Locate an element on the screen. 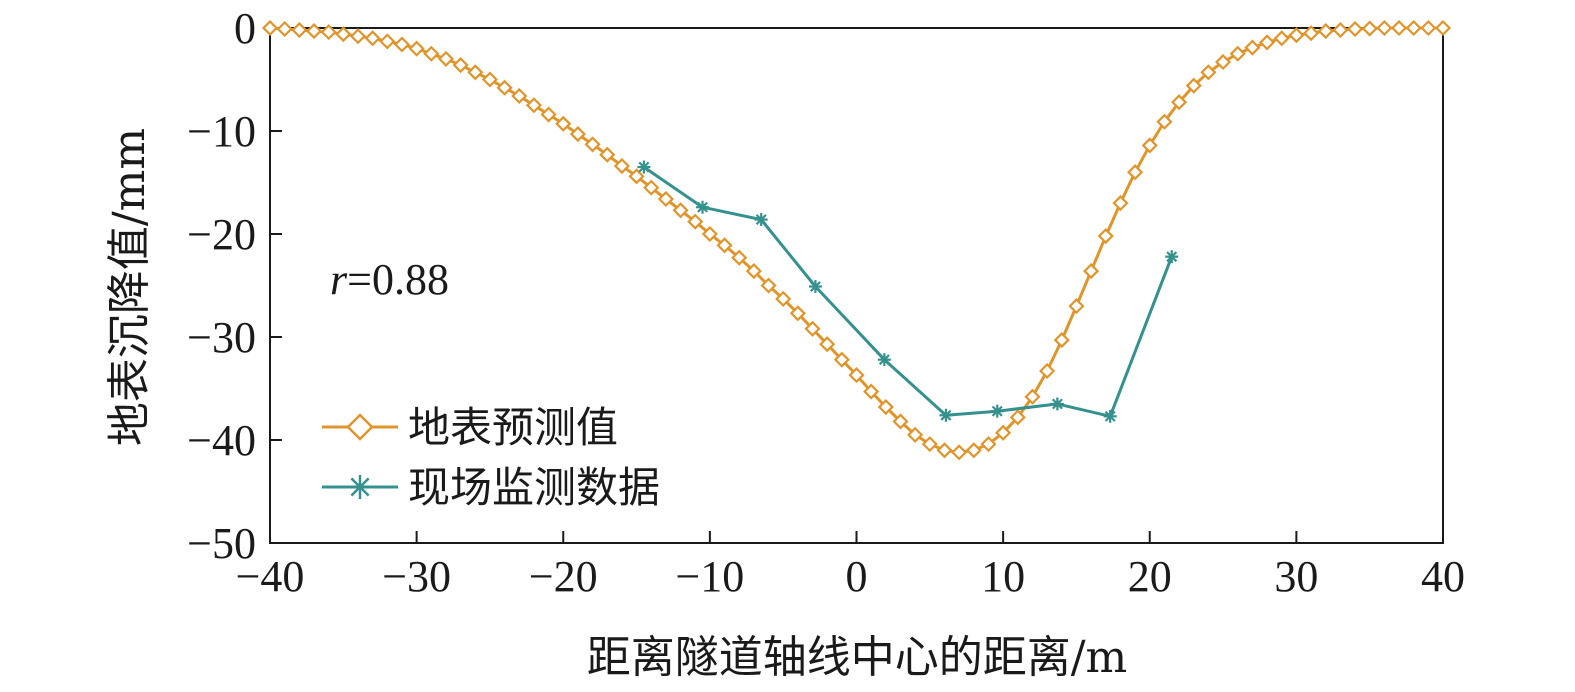 This screenshot has height=692, width=1575. y-tick-label: −10 is located at coordinates (221, 131).